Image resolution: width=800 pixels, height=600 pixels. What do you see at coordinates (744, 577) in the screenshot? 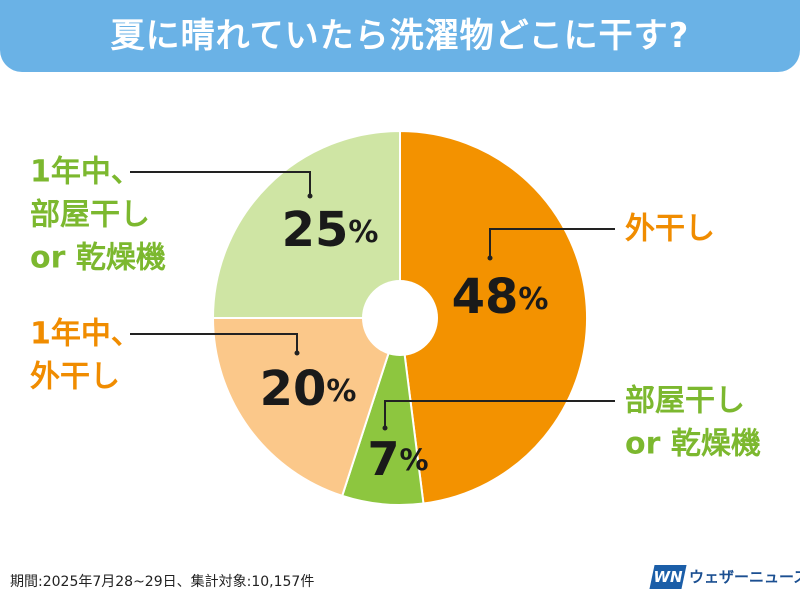
I see `logo-text: ウェザーニュース` at bounding box center [744, 577].